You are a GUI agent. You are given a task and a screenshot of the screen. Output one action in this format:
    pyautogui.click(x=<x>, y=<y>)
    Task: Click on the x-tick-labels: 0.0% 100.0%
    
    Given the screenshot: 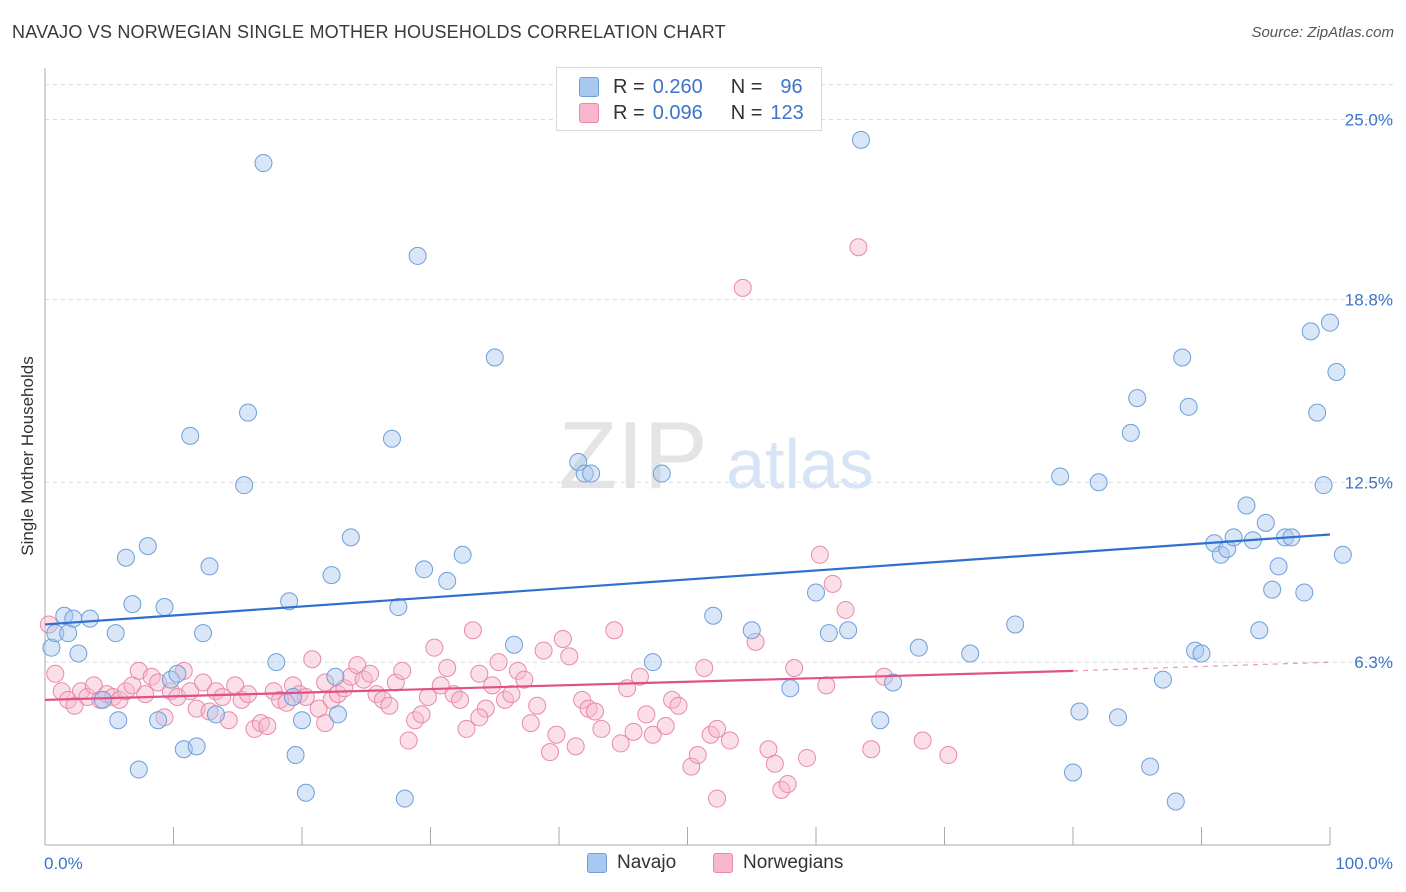 What is the action you would take?
    pyautogui.click(x=718, y=863)
    